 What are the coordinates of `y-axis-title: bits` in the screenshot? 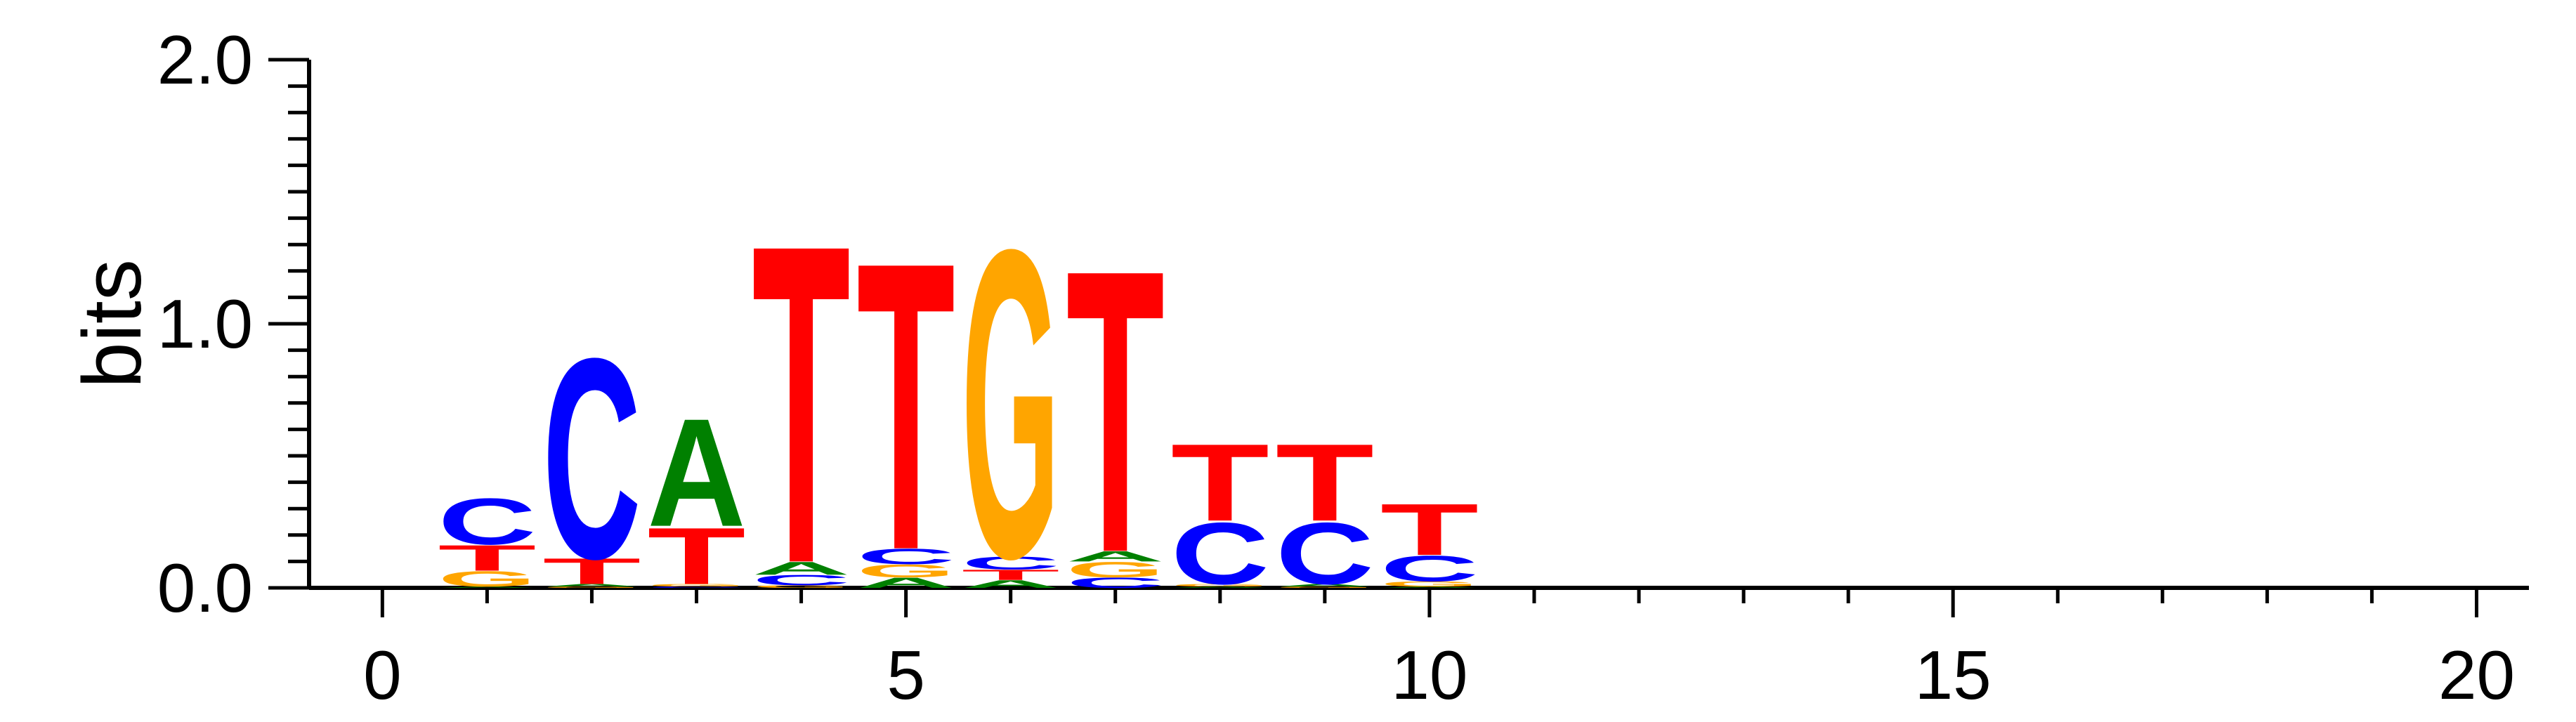 It's located at (112, 323).